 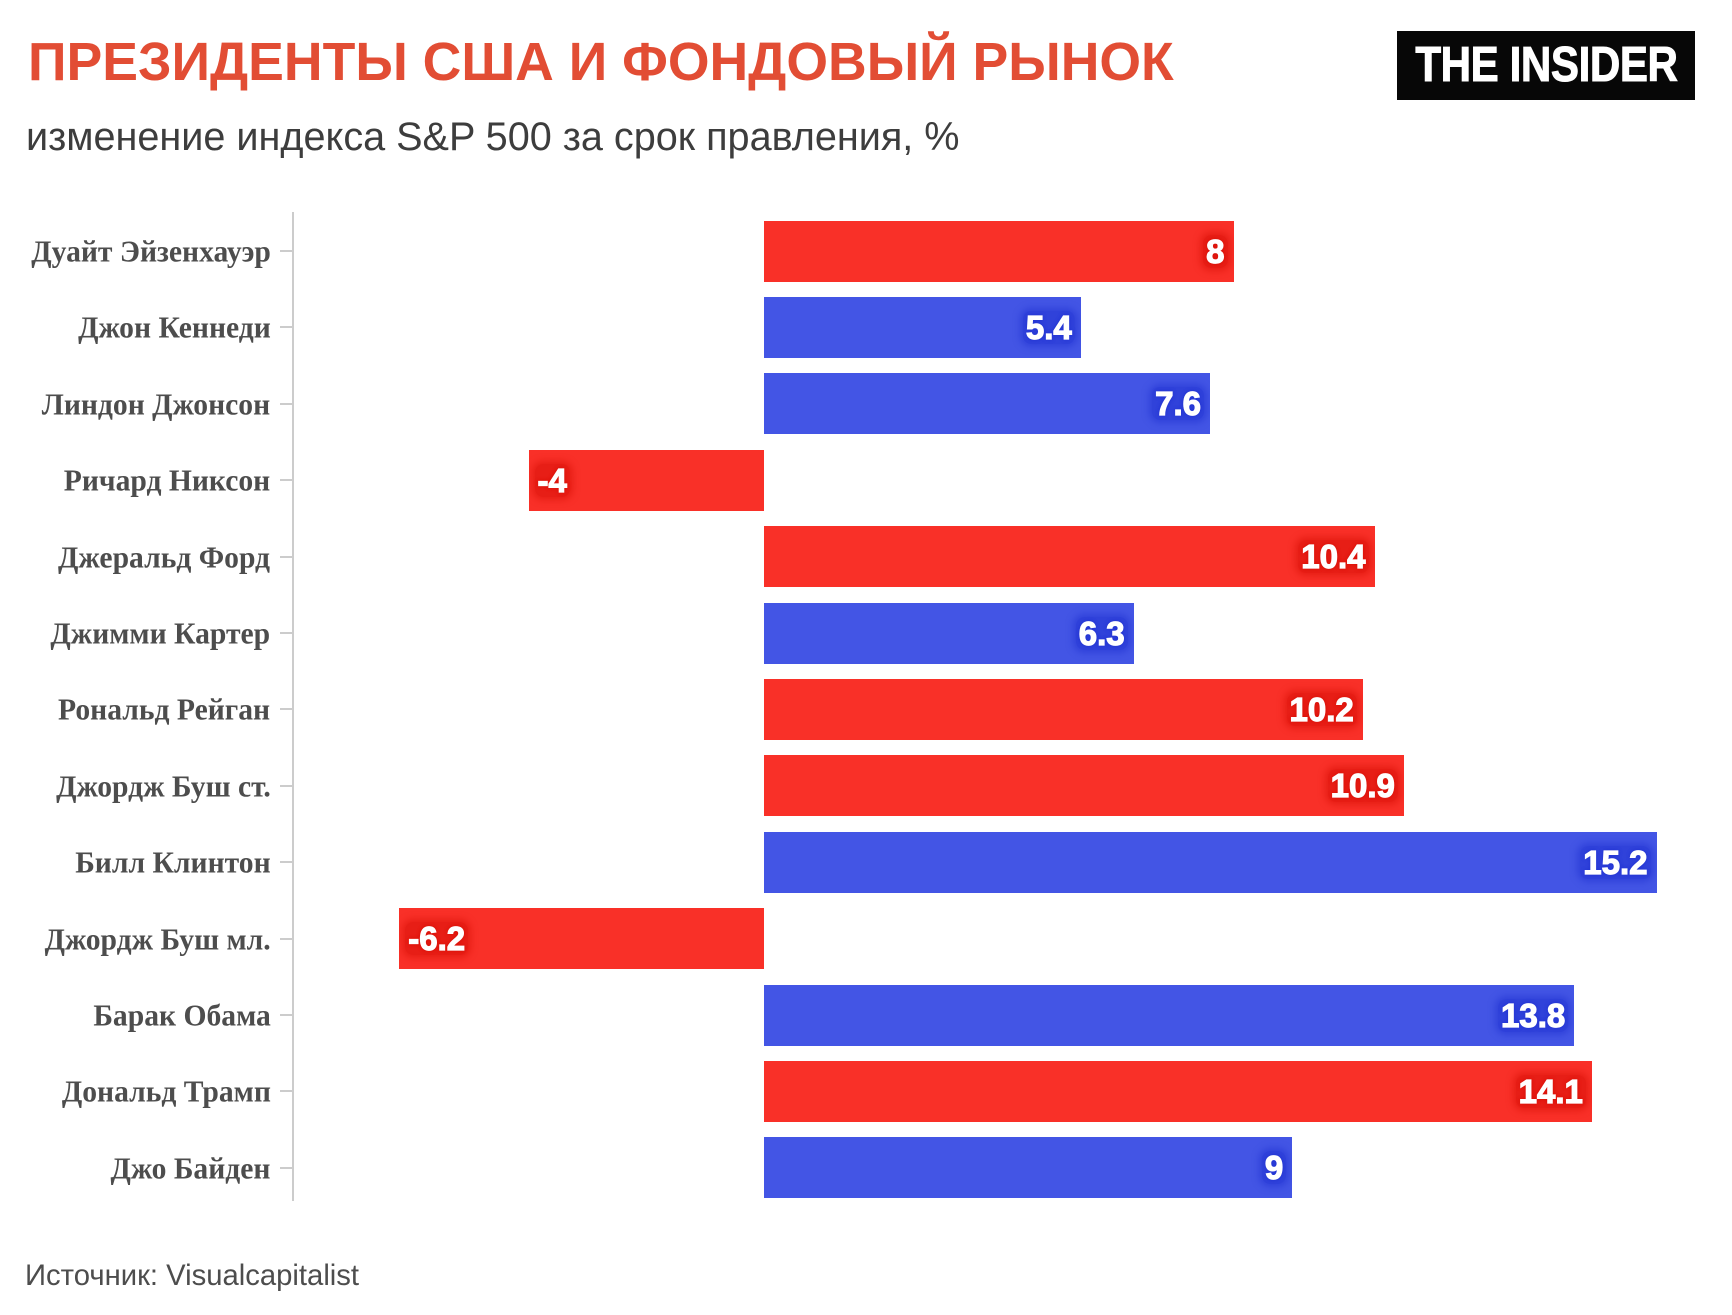 What do you see at coordinates (601, 62) in the screenshot?
I see `chart-title: ПРЕЗИДЕНТЫ США И ФОНДОВЫЙ РЫНОК` at bounding box center [601, 62].